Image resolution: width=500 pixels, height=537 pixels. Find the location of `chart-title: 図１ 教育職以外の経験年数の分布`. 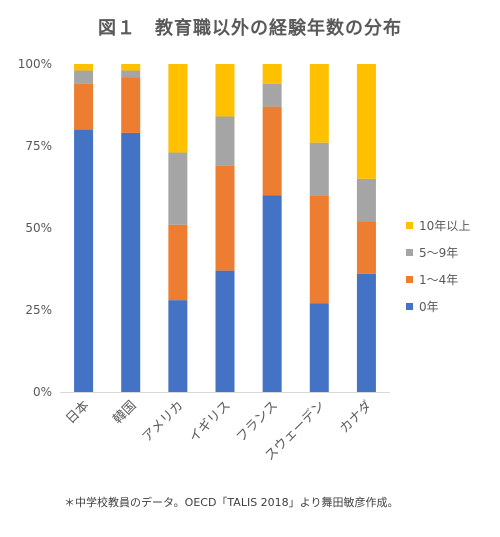

chart-title: 図１ 教育職以外の経験年数の分布 is located at coordinates (250, 28).